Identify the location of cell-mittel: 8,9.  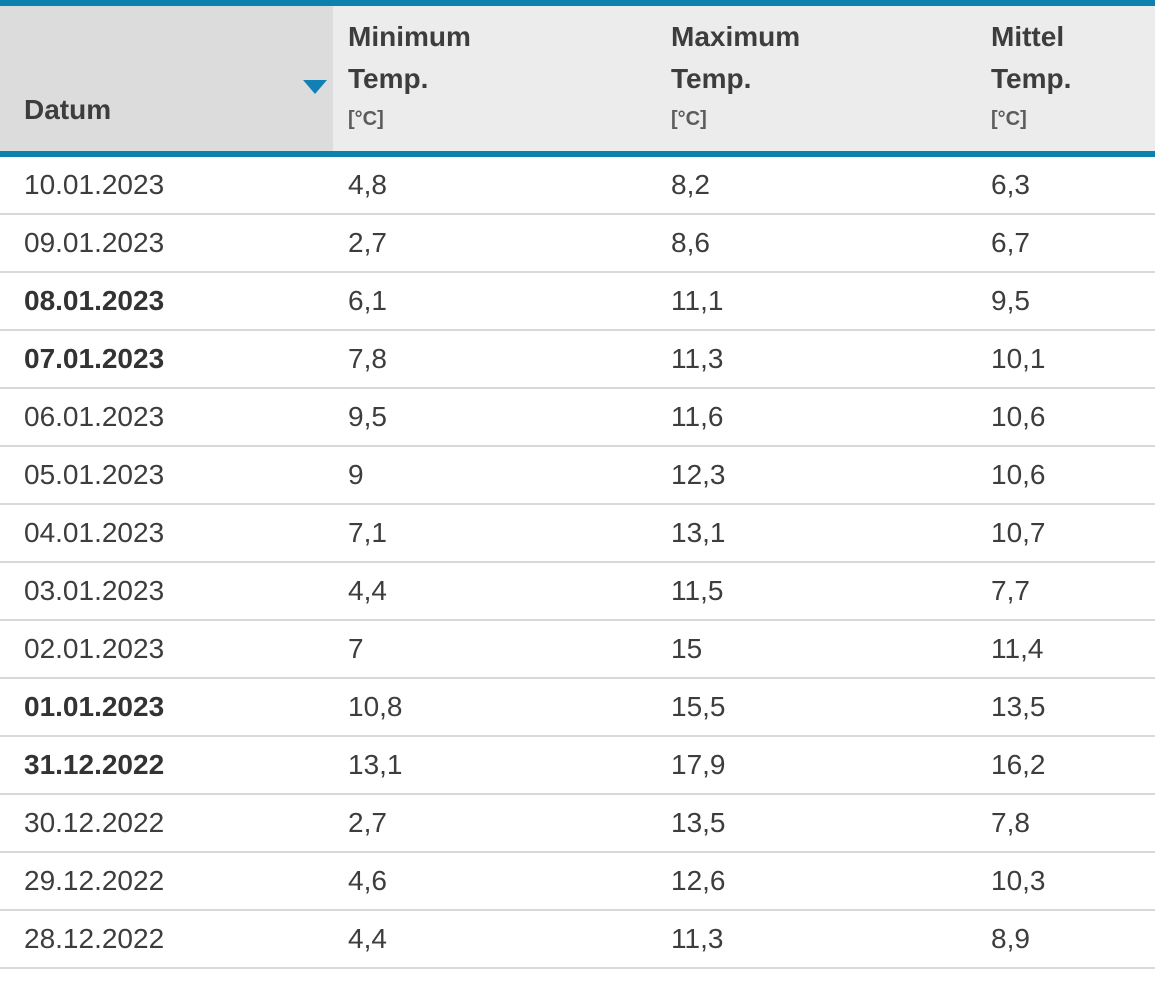
(1065, 939).